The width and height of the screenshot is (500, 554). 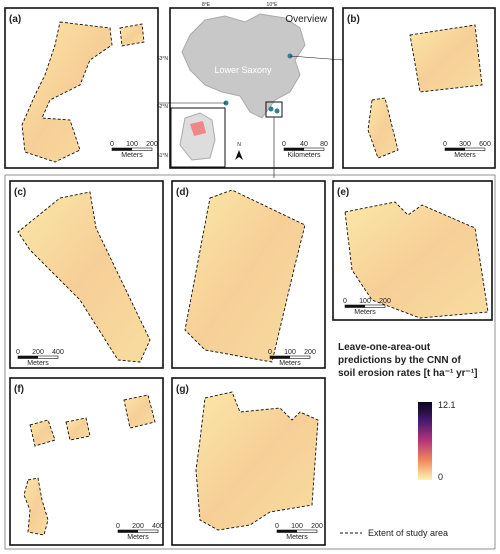 I want to click on region-label: Lower Saxony, so click(x=243, y=70).